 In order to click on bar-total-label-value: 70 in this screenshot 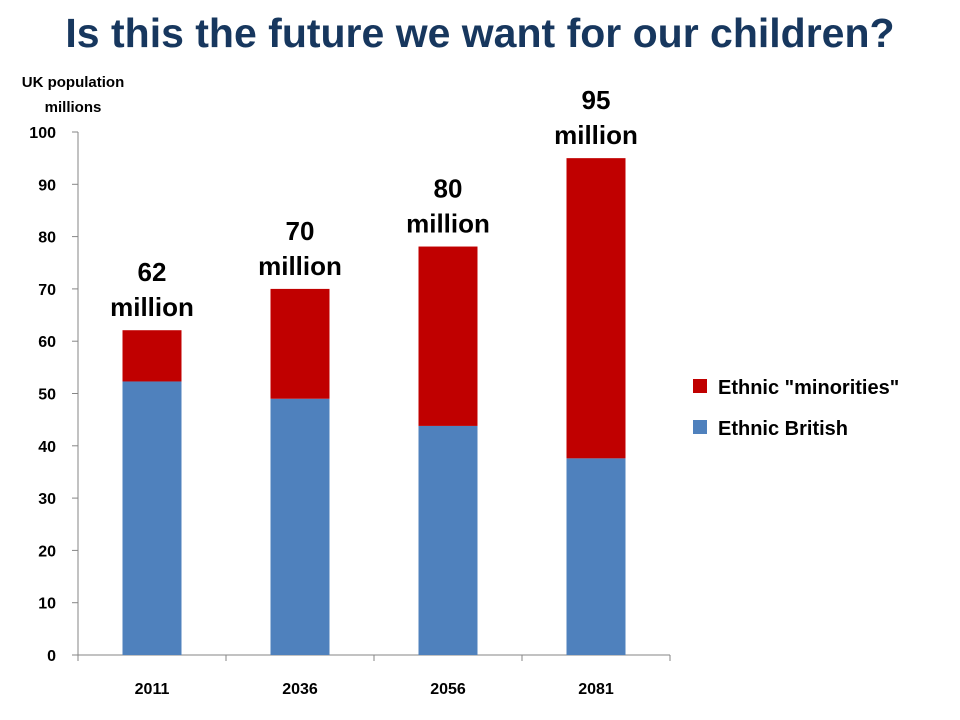, I will do `click(300, 231)`.